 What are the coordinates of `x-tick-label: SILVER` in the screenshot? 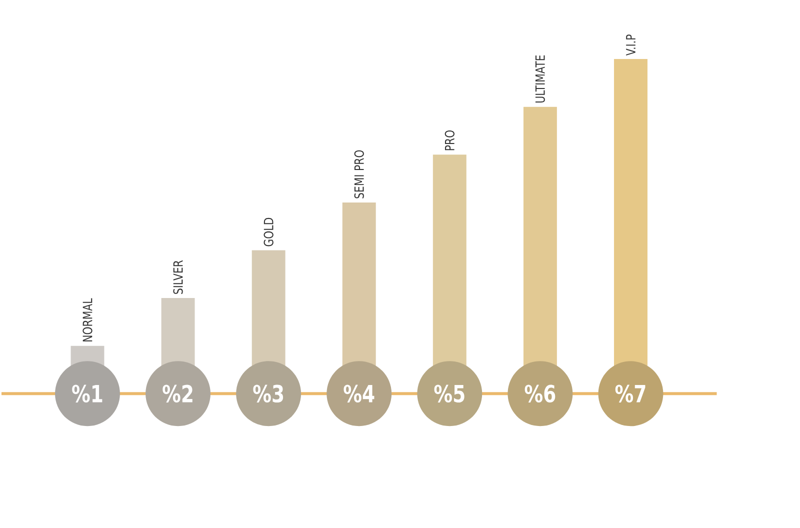 It's located at (178, 277).